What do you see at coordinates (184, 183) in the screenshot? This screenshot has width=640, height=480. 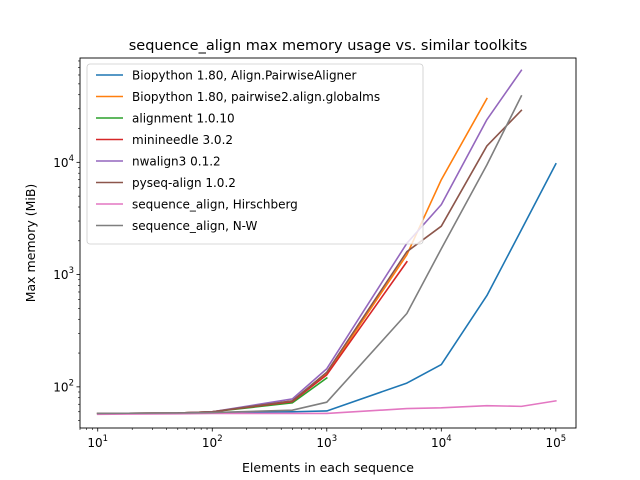 I see `legend-label: pyseq-align 1.0.2` at bounding box center [184, 183].